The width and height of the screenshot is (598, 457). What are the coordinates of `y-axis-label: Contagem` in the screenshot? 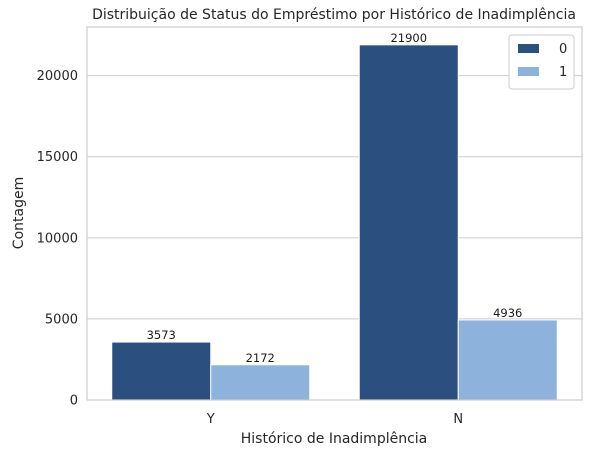 It's located at (19, 213).